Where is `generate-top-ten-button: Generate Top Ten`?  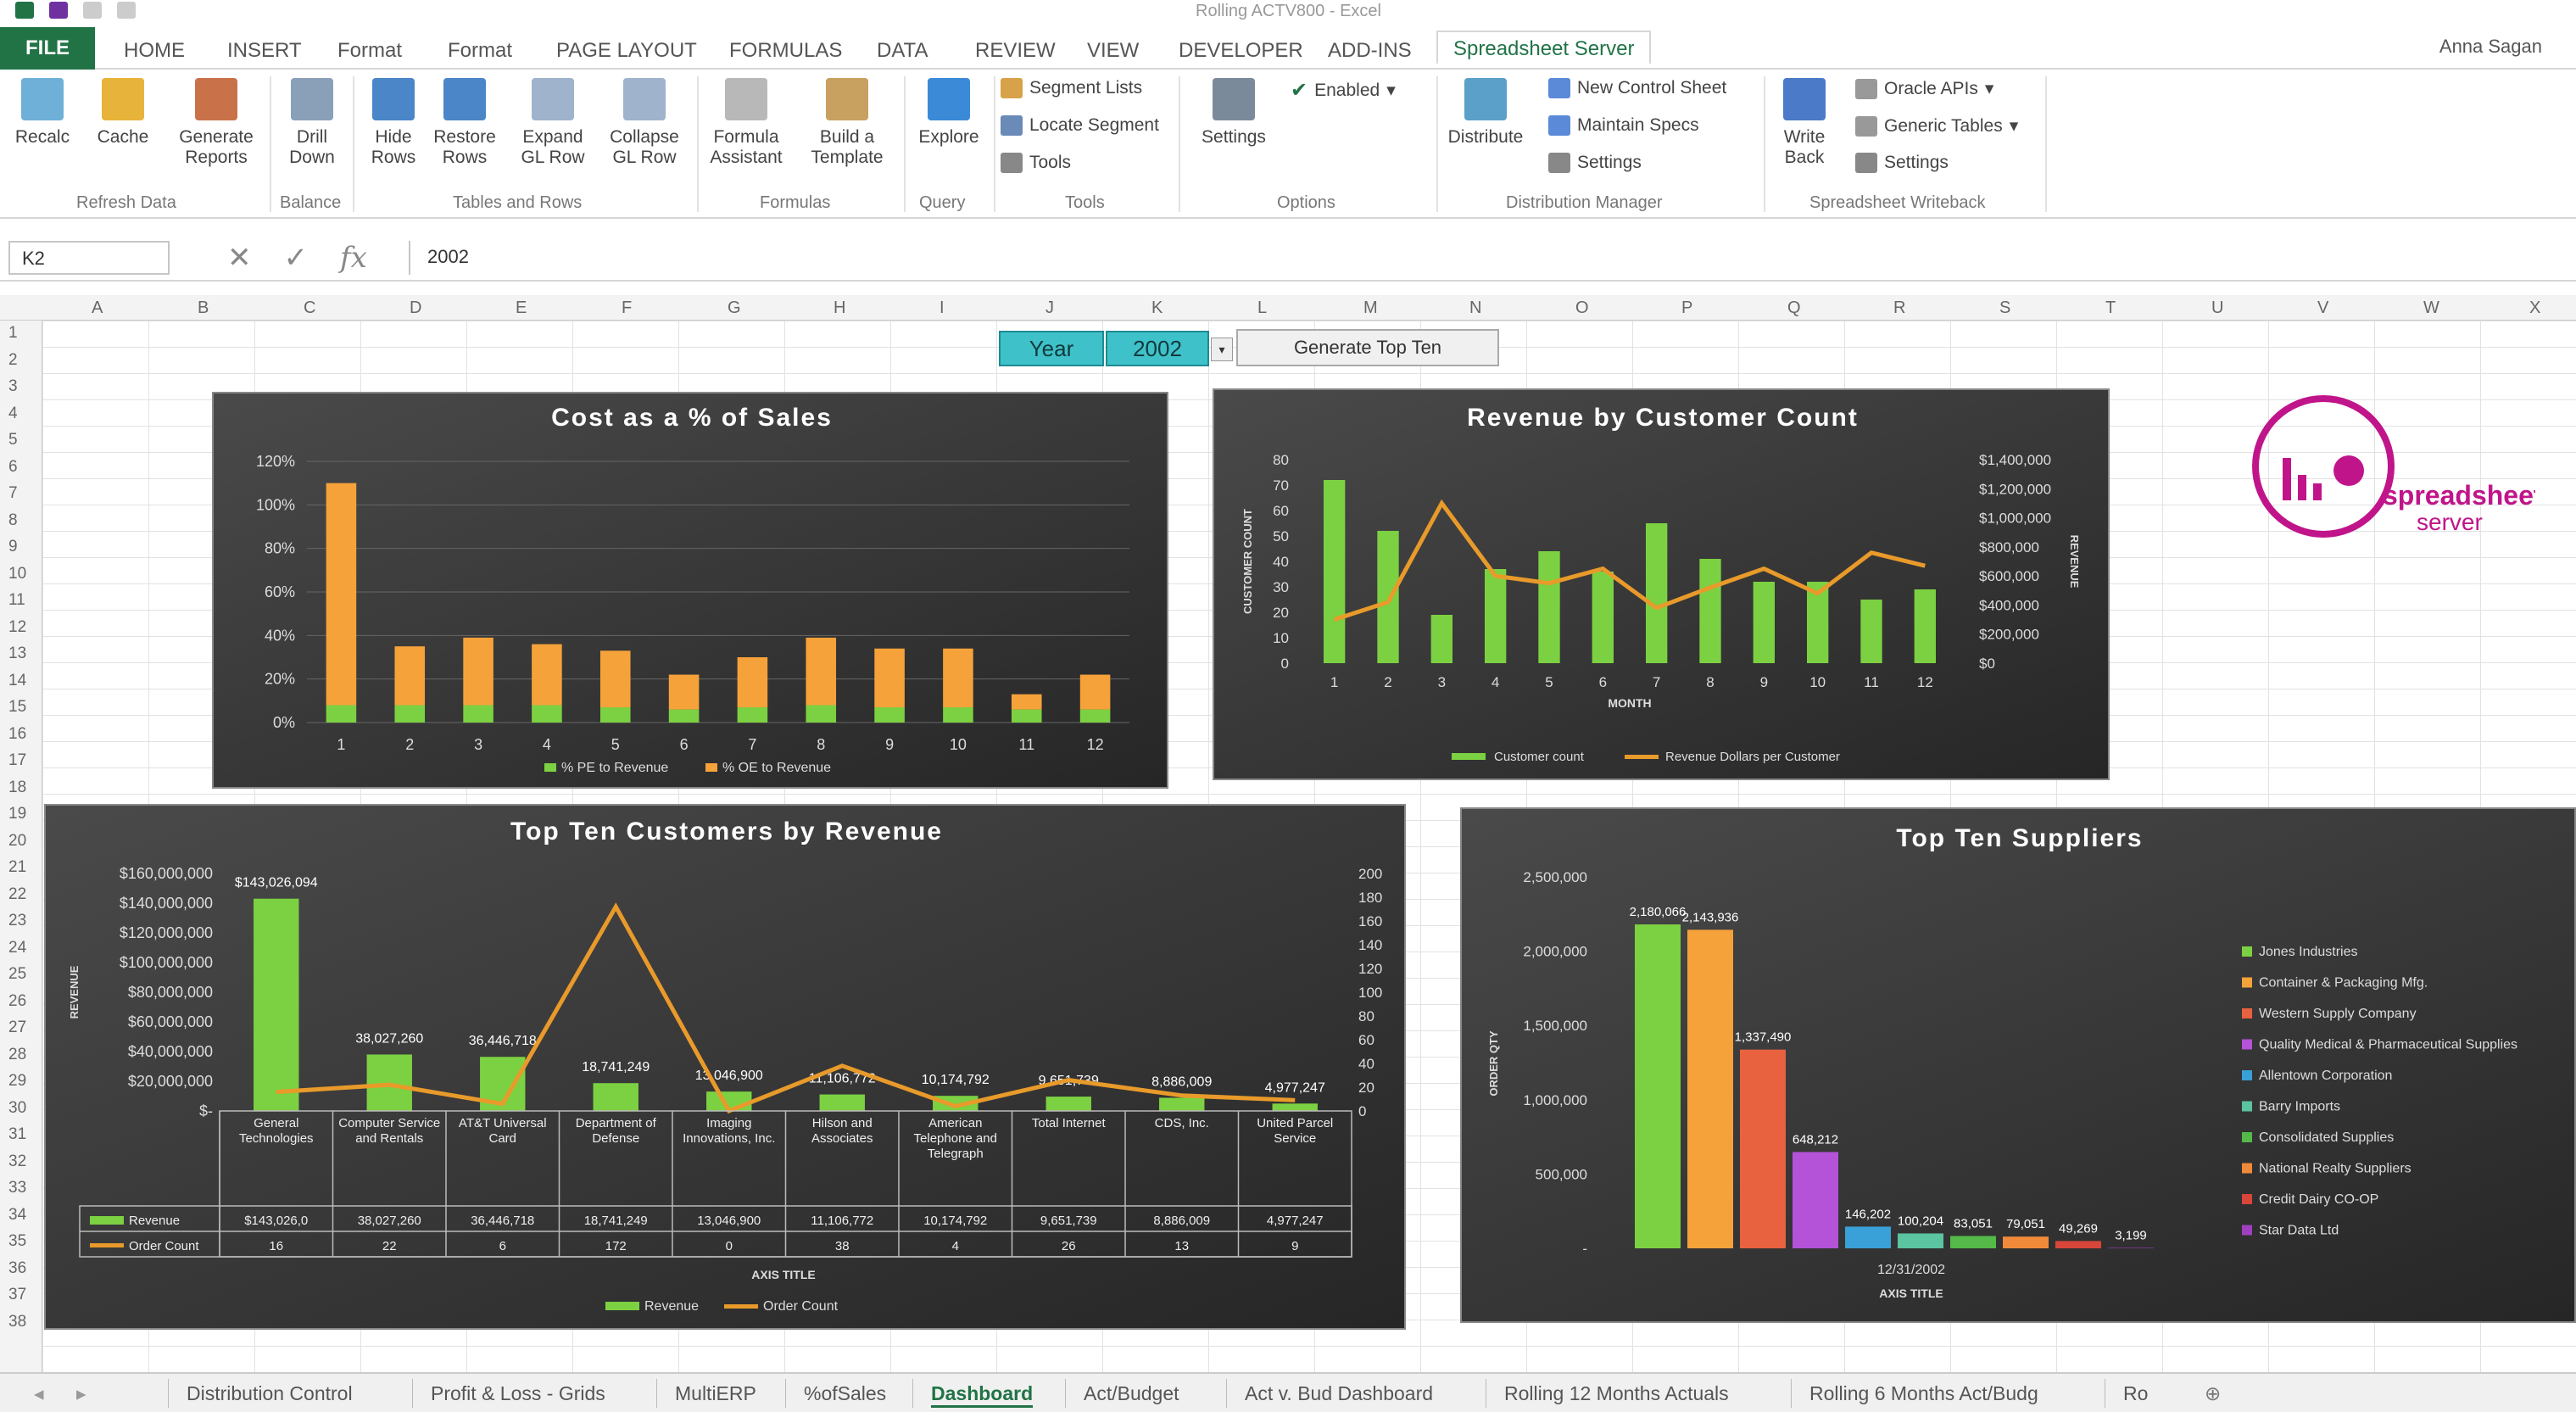
generate-top-ten-button: Generate Top Ten is located at coordinates (1367, 347).